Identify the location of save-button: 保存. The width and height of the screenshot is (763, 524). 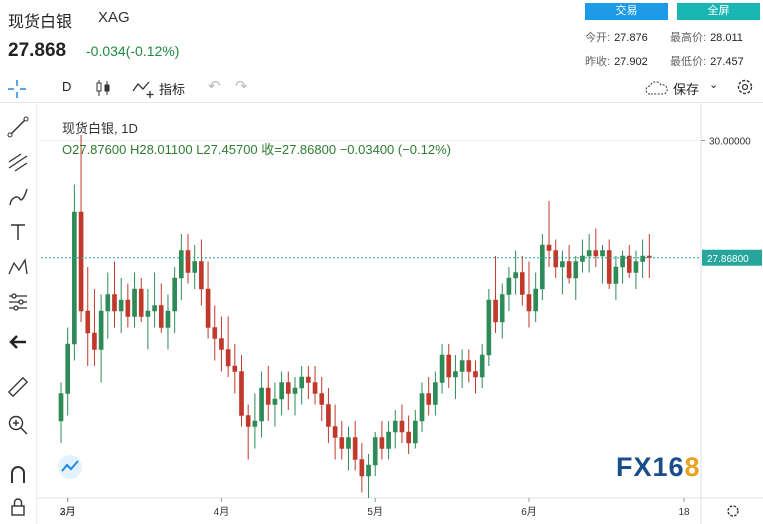
(686, 89).